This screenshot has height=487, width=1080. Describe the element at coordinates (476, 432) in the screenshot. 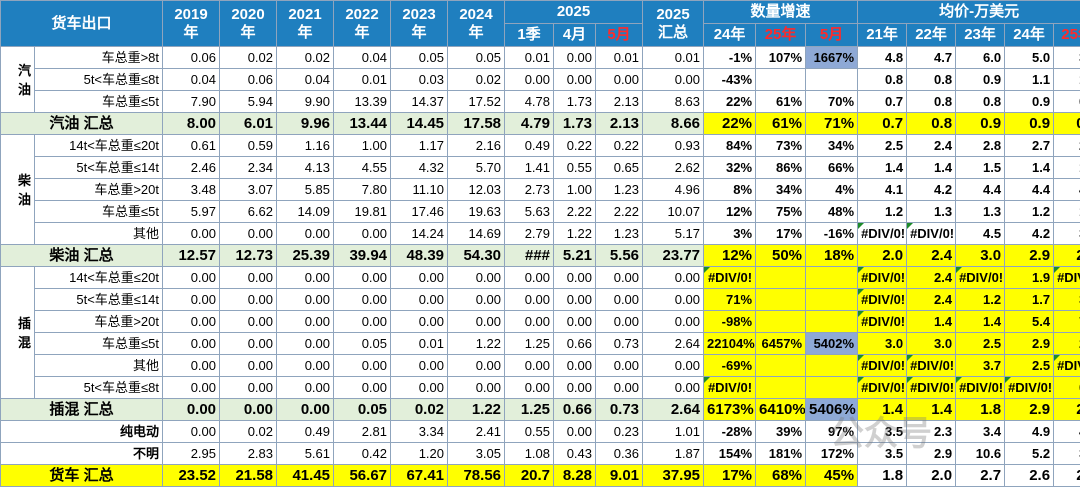

I see `value-cell: 2.41` at that location.